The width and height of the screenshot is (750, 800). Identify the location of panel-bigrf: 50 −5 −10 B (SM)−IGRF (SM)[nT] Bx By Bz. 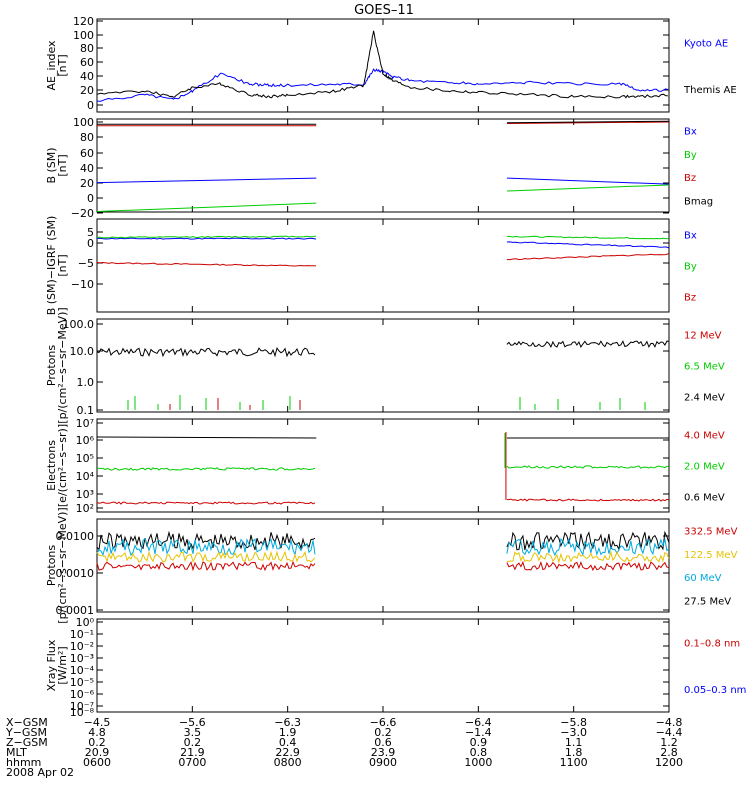
(371, 266).